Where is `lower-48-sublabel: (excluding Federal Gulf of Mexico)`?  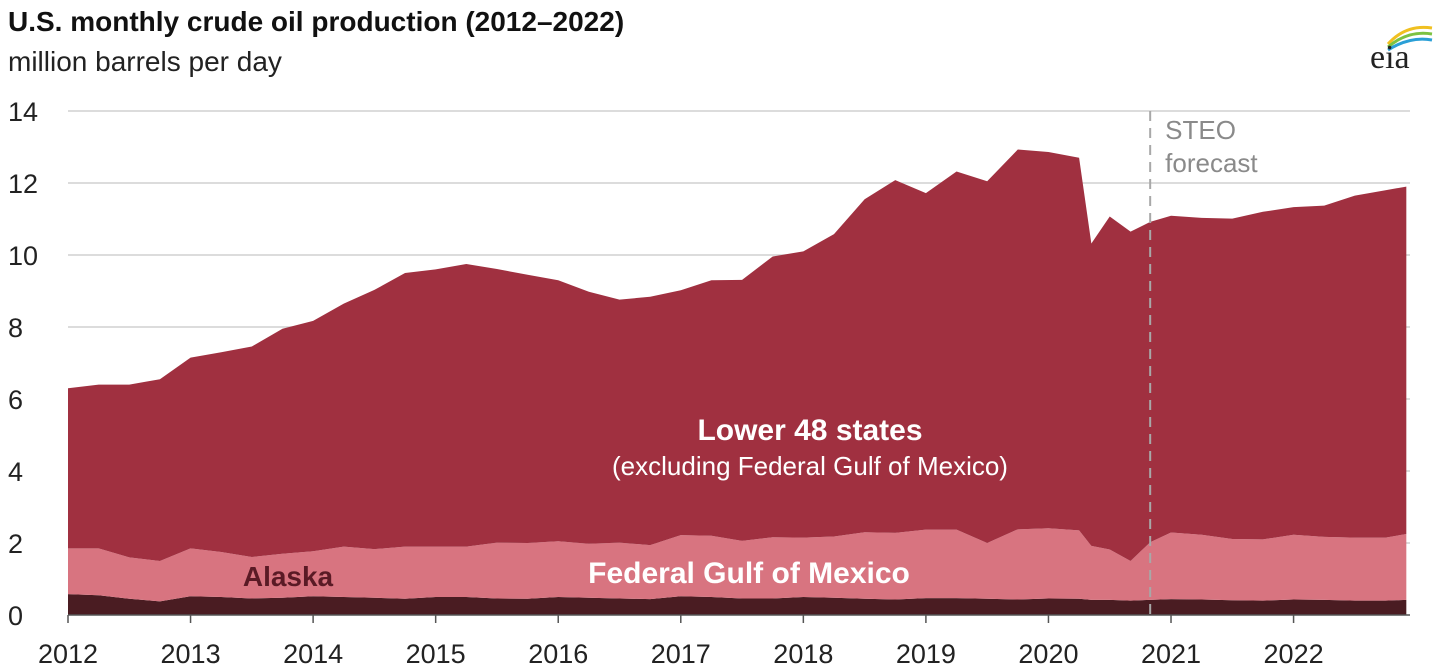
lower-48-sublabel: (excluding Federal Gulf of Mexico) is located at coordinates (810, 466).